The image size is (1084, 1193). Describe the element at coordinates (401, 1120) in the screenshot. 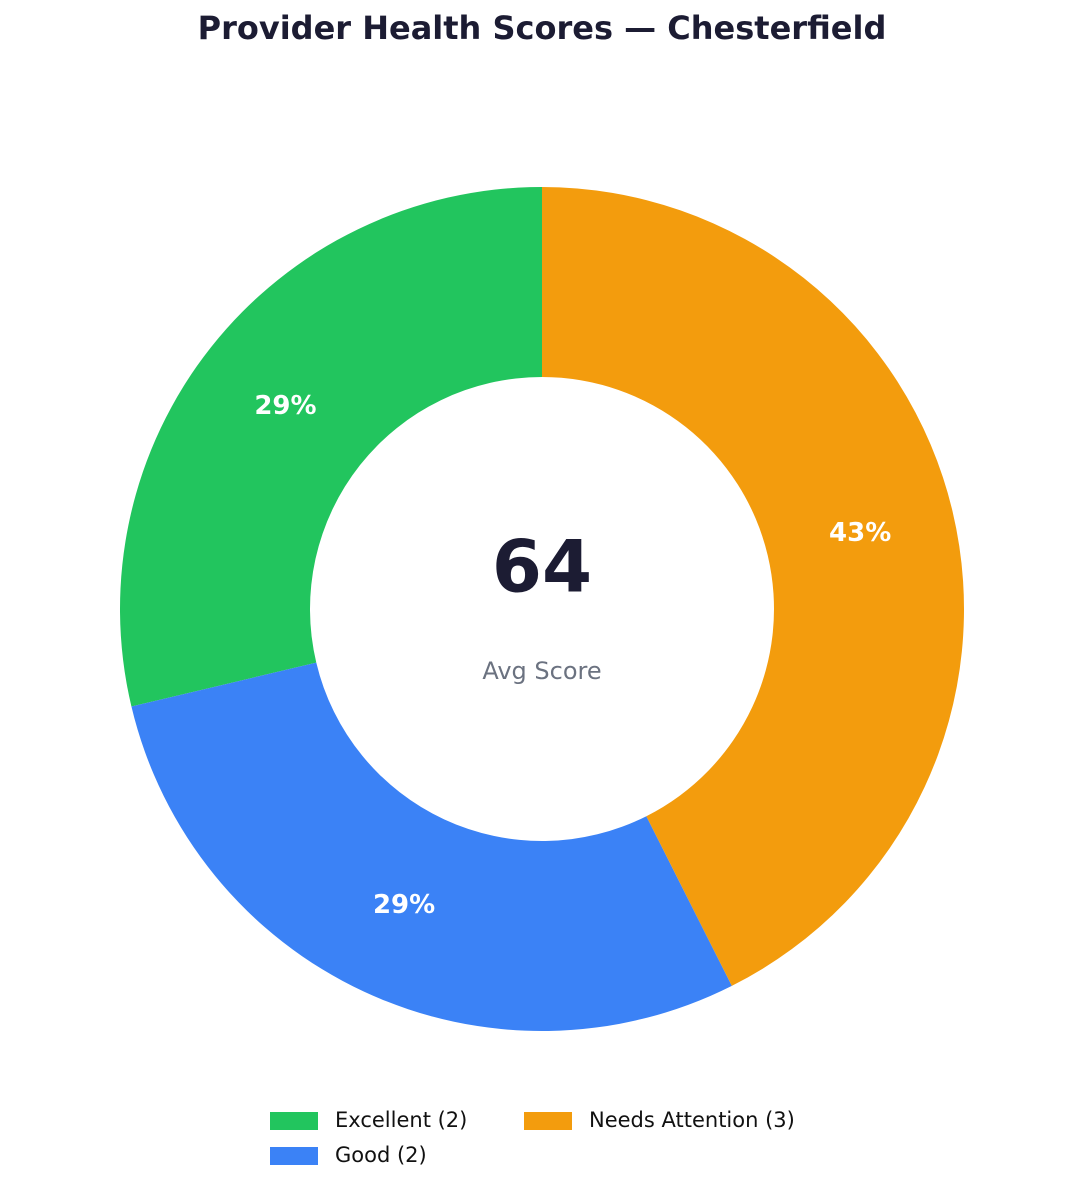

I see `legend-label: Excellent (2)` at that location.